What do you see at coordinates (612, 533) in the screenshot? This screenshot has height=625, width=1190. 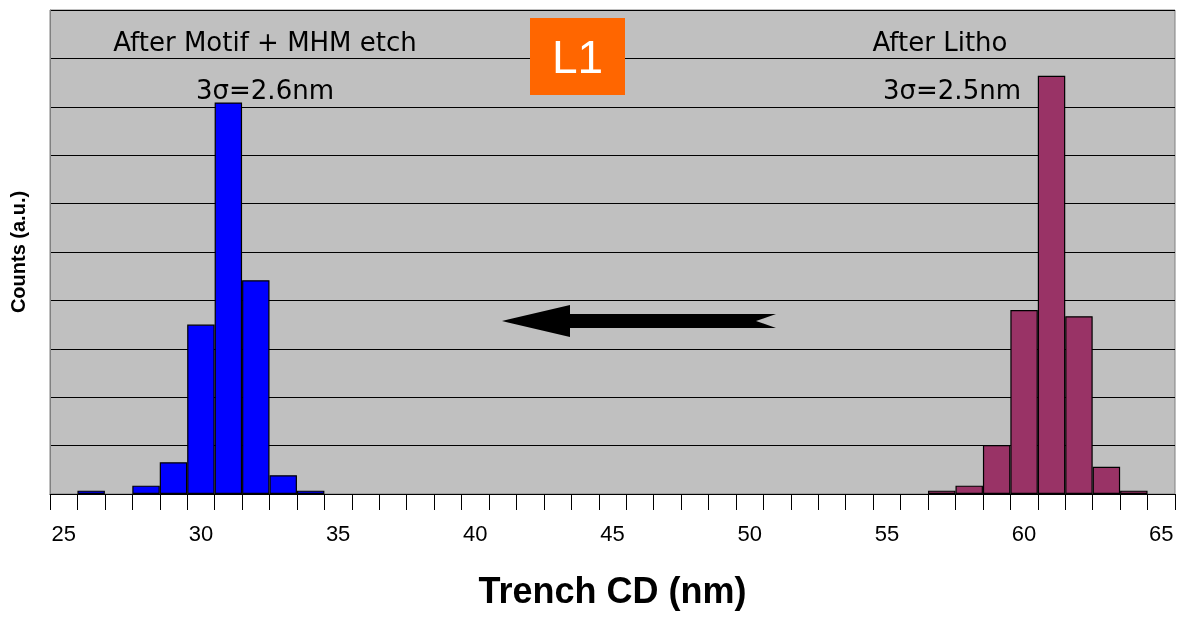 I see `x-tick-label: 45` at bounding box center [612, 533].